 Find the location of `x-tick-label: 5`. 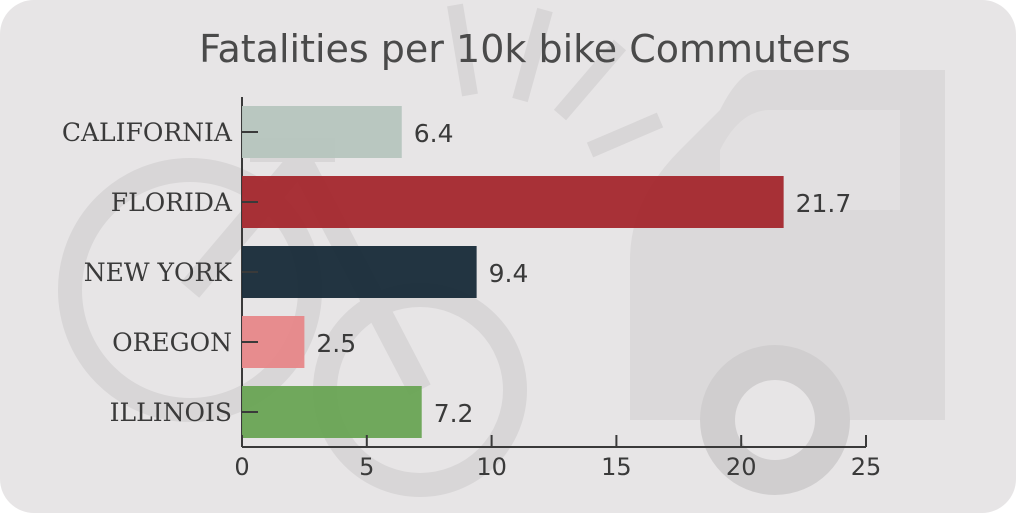

x-tick-label: 5 is located at coordinates (366, 467).